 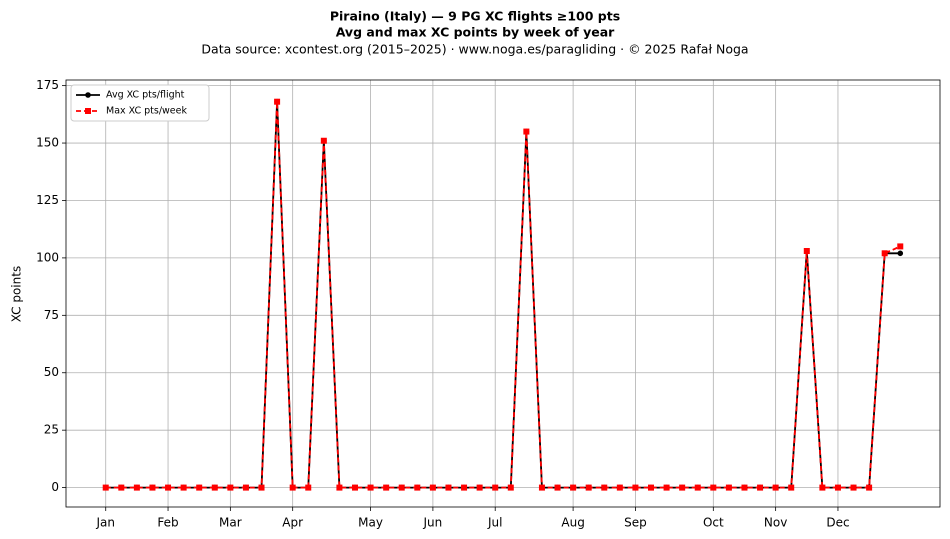 I want to click on x-tick-label: Jan, so click(x=105, y=523).